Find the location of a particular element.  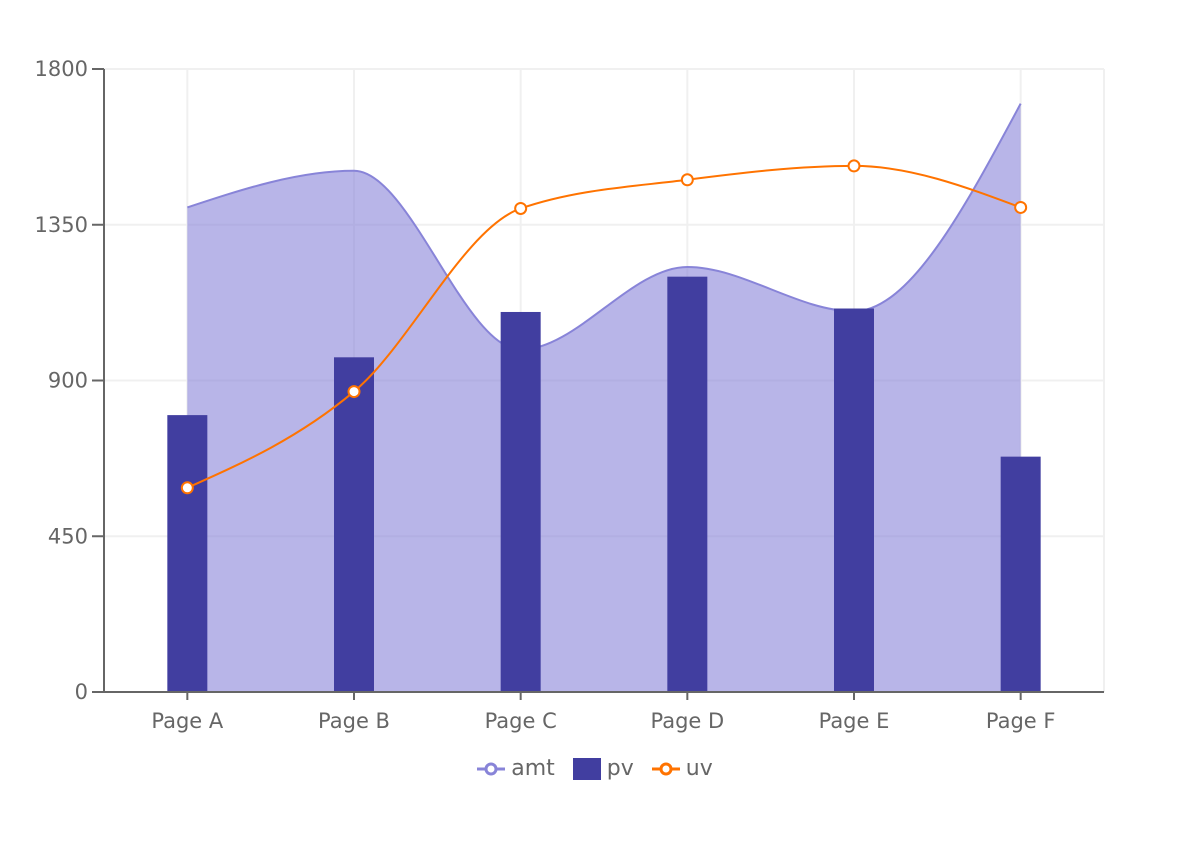

x-tick-label: Page D is located at coordinates (687, 721).